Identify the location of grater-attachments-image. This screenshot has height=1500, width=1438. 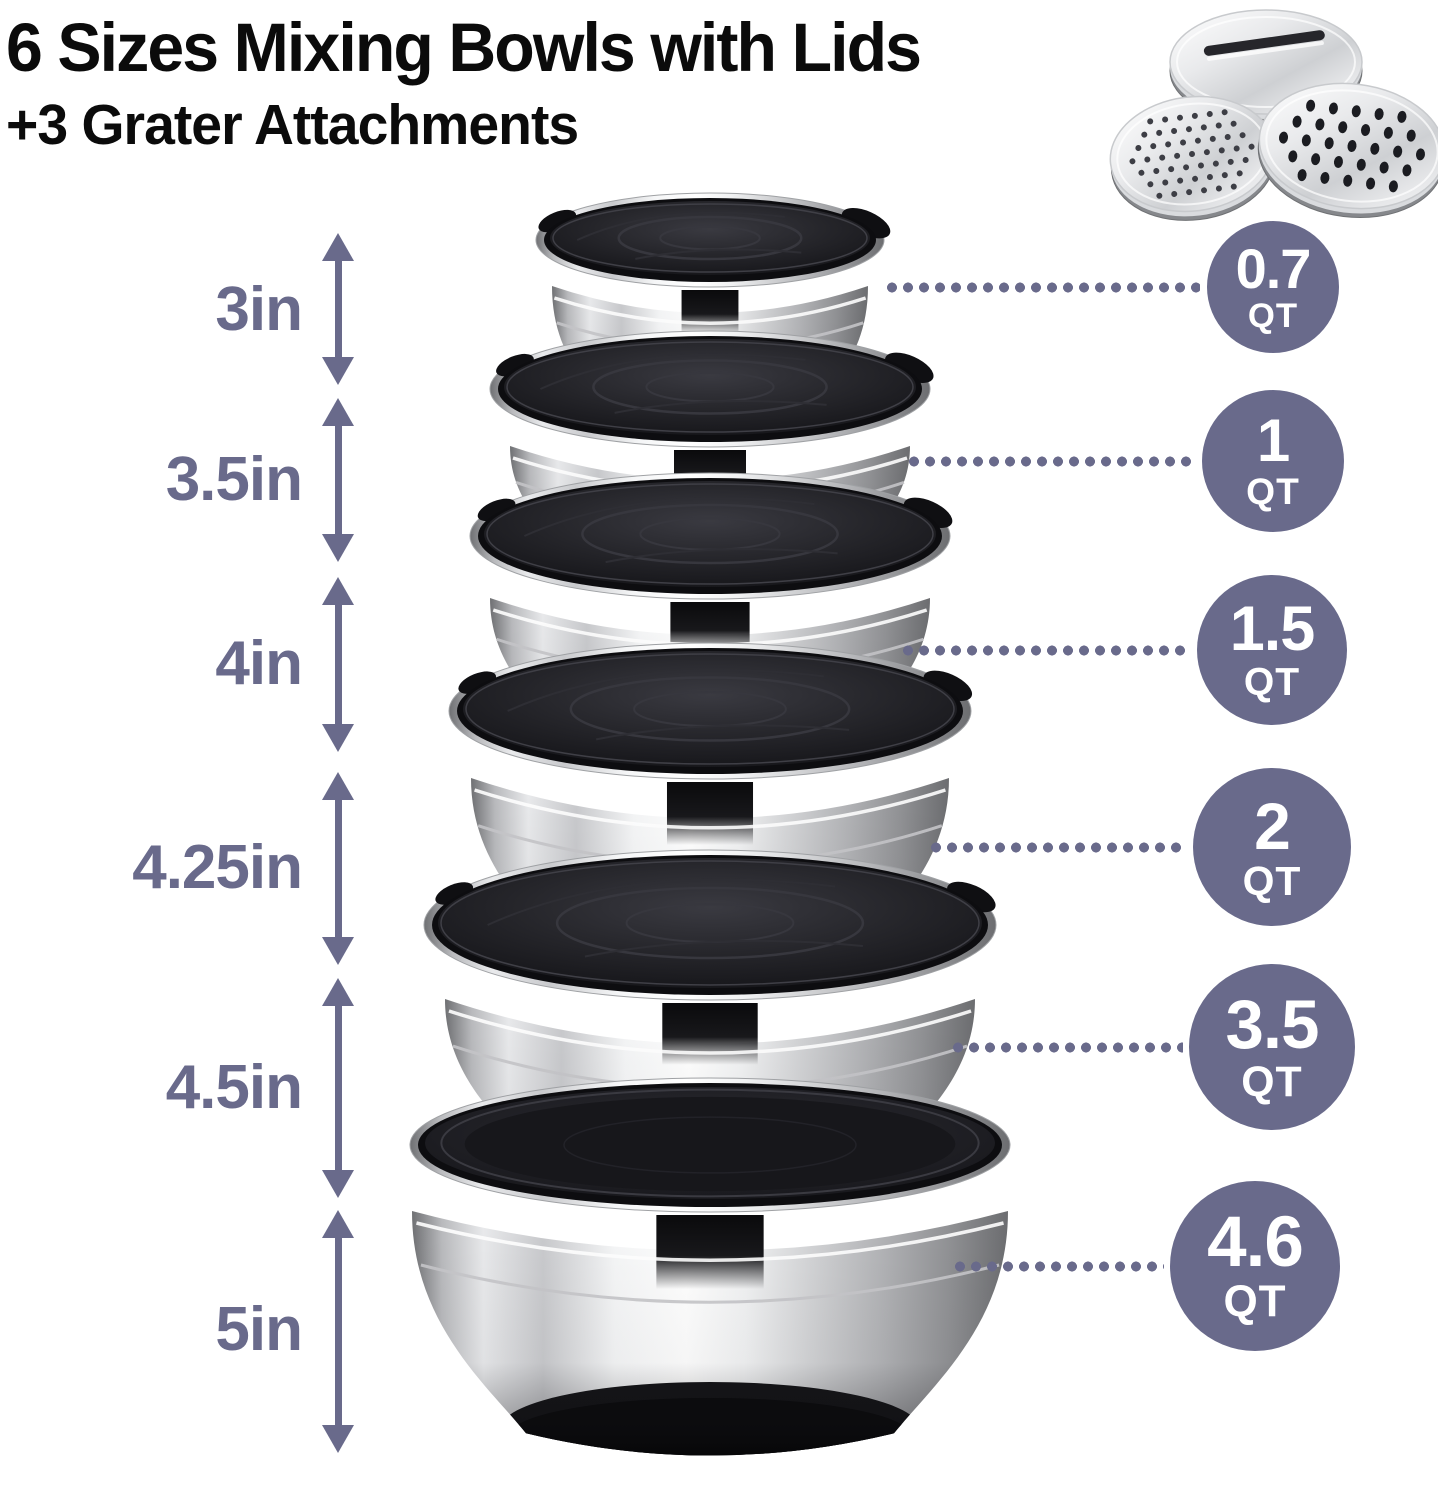
(1257, 125).